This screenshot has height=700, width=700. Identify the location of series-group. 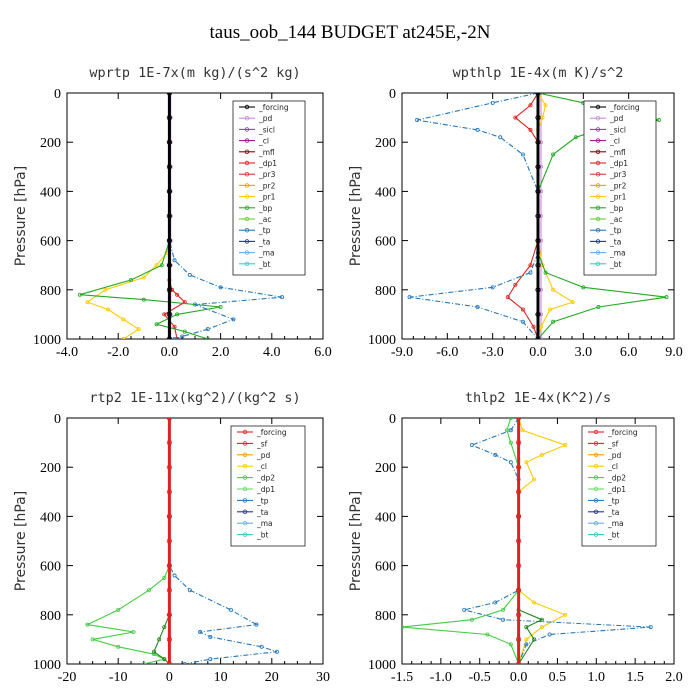
(181, 216).